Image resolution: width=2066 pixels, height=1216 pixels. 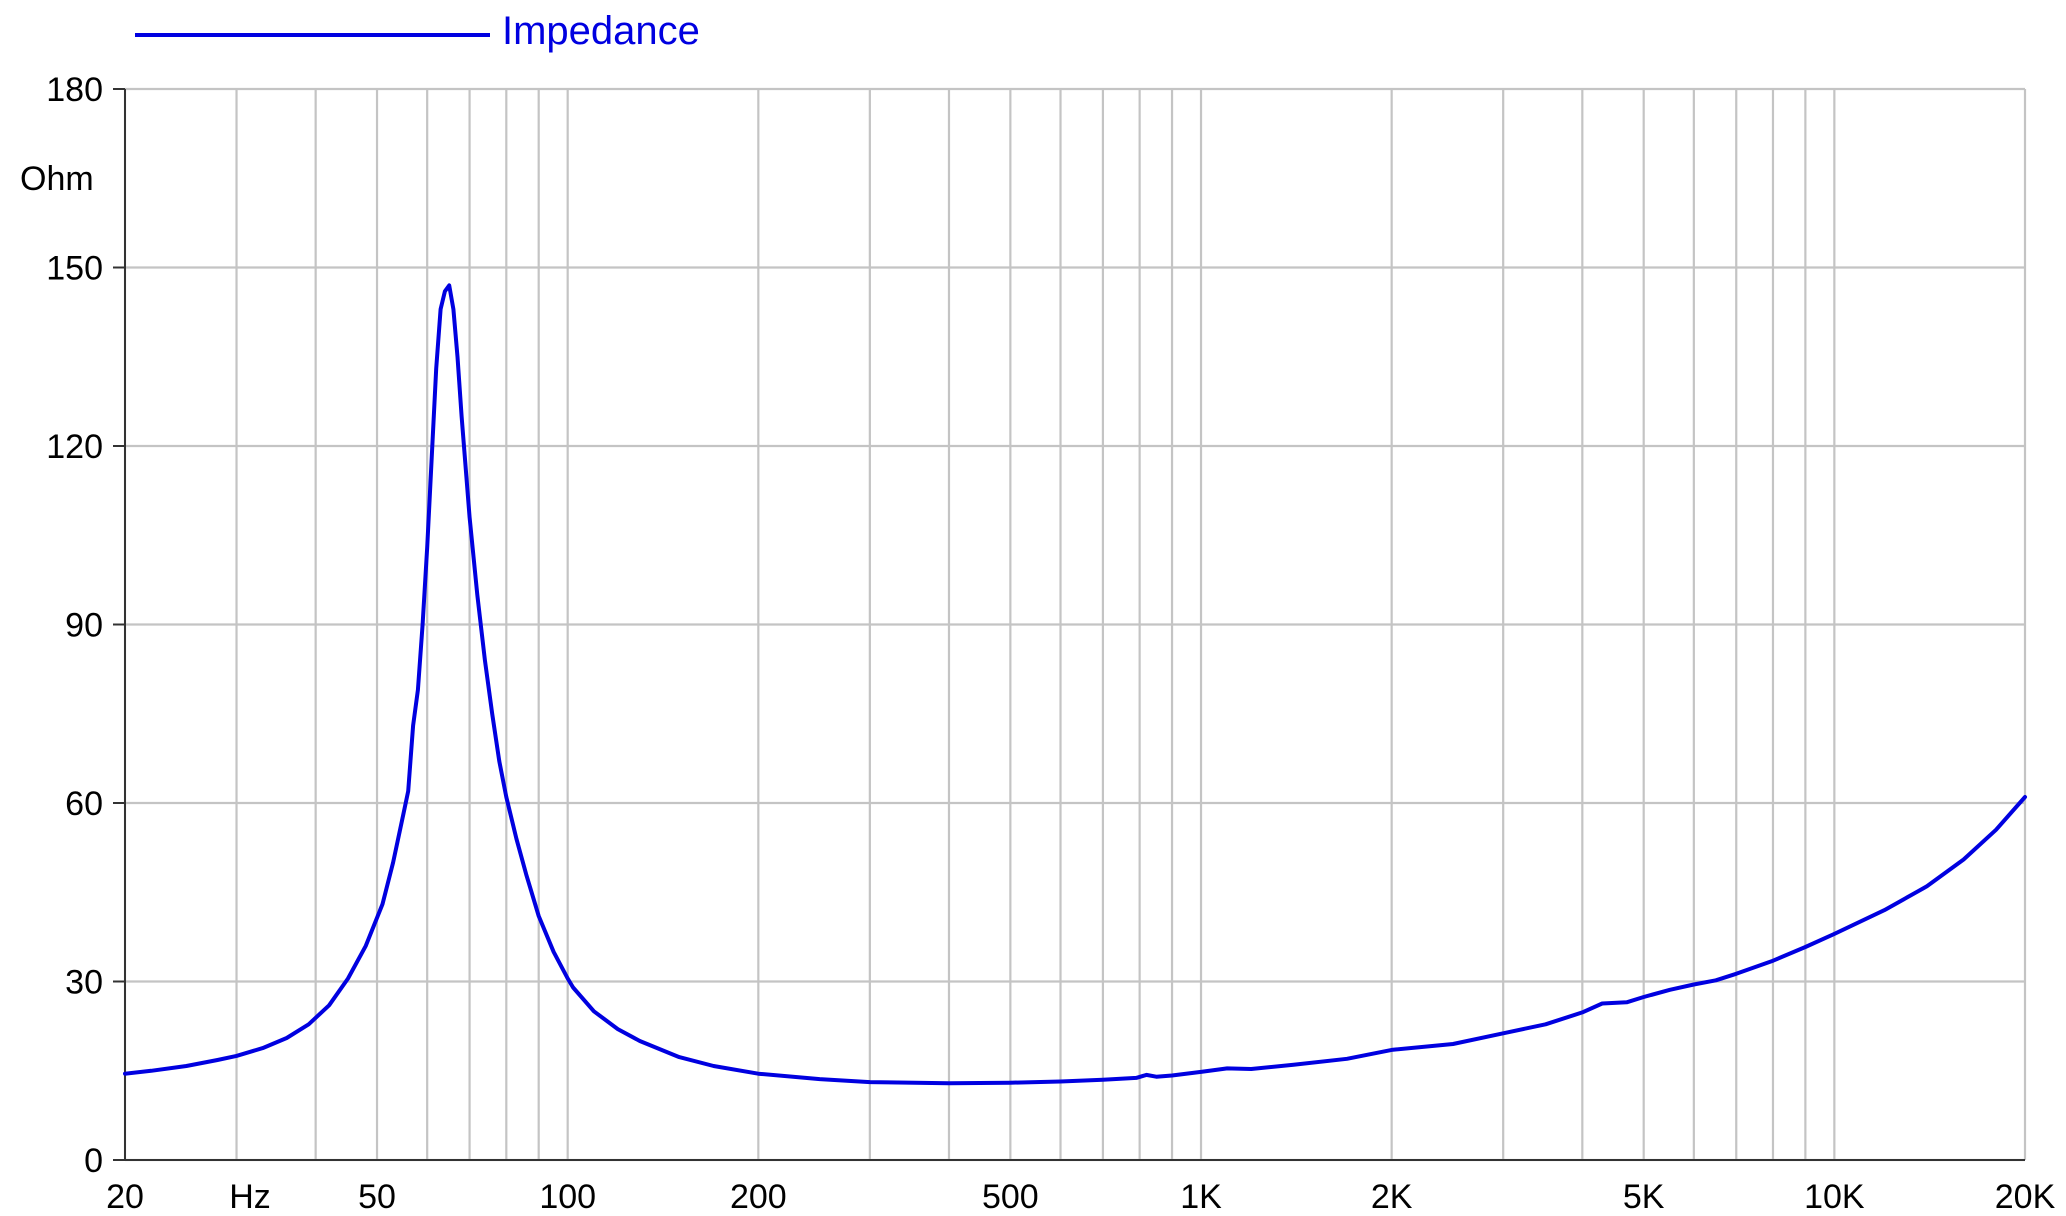 I want to click on x-tick-label: 20, so click(x=125, y=1197).